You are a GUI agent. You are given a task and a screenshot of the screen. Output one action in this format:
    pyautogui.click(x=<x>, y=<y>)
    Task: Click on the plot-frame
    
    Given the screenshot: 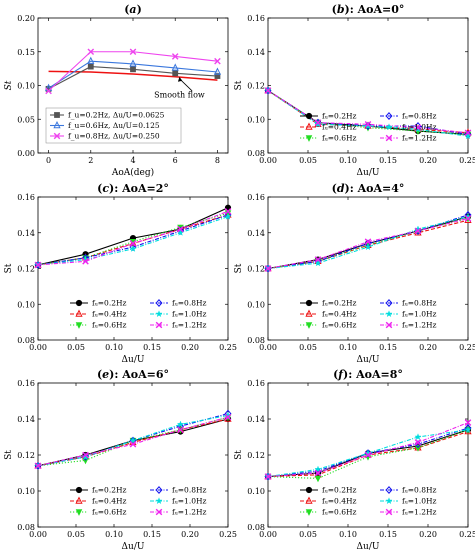 What is the action you would take?
    pyautogui.click(x=368, y=268)
    